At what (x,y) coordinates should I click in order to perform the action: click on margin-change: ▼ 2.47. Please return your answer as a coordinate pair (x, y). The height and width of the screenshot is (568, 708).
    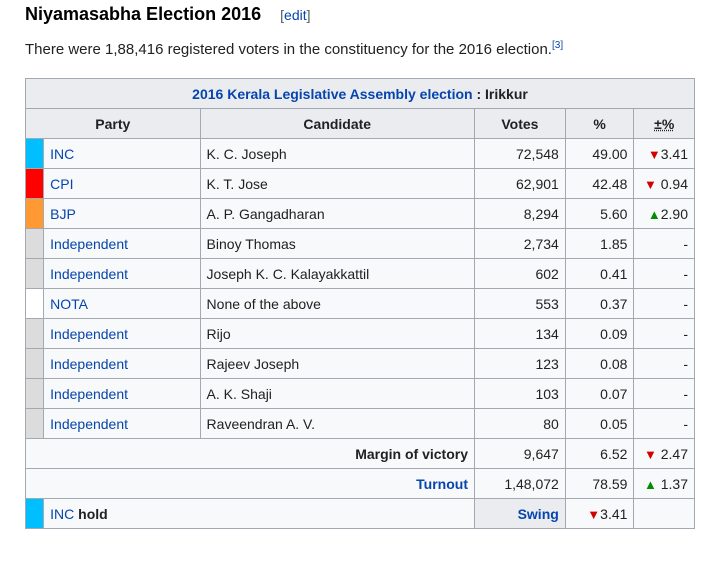
    Looking at the image, I should click on (664, 453).